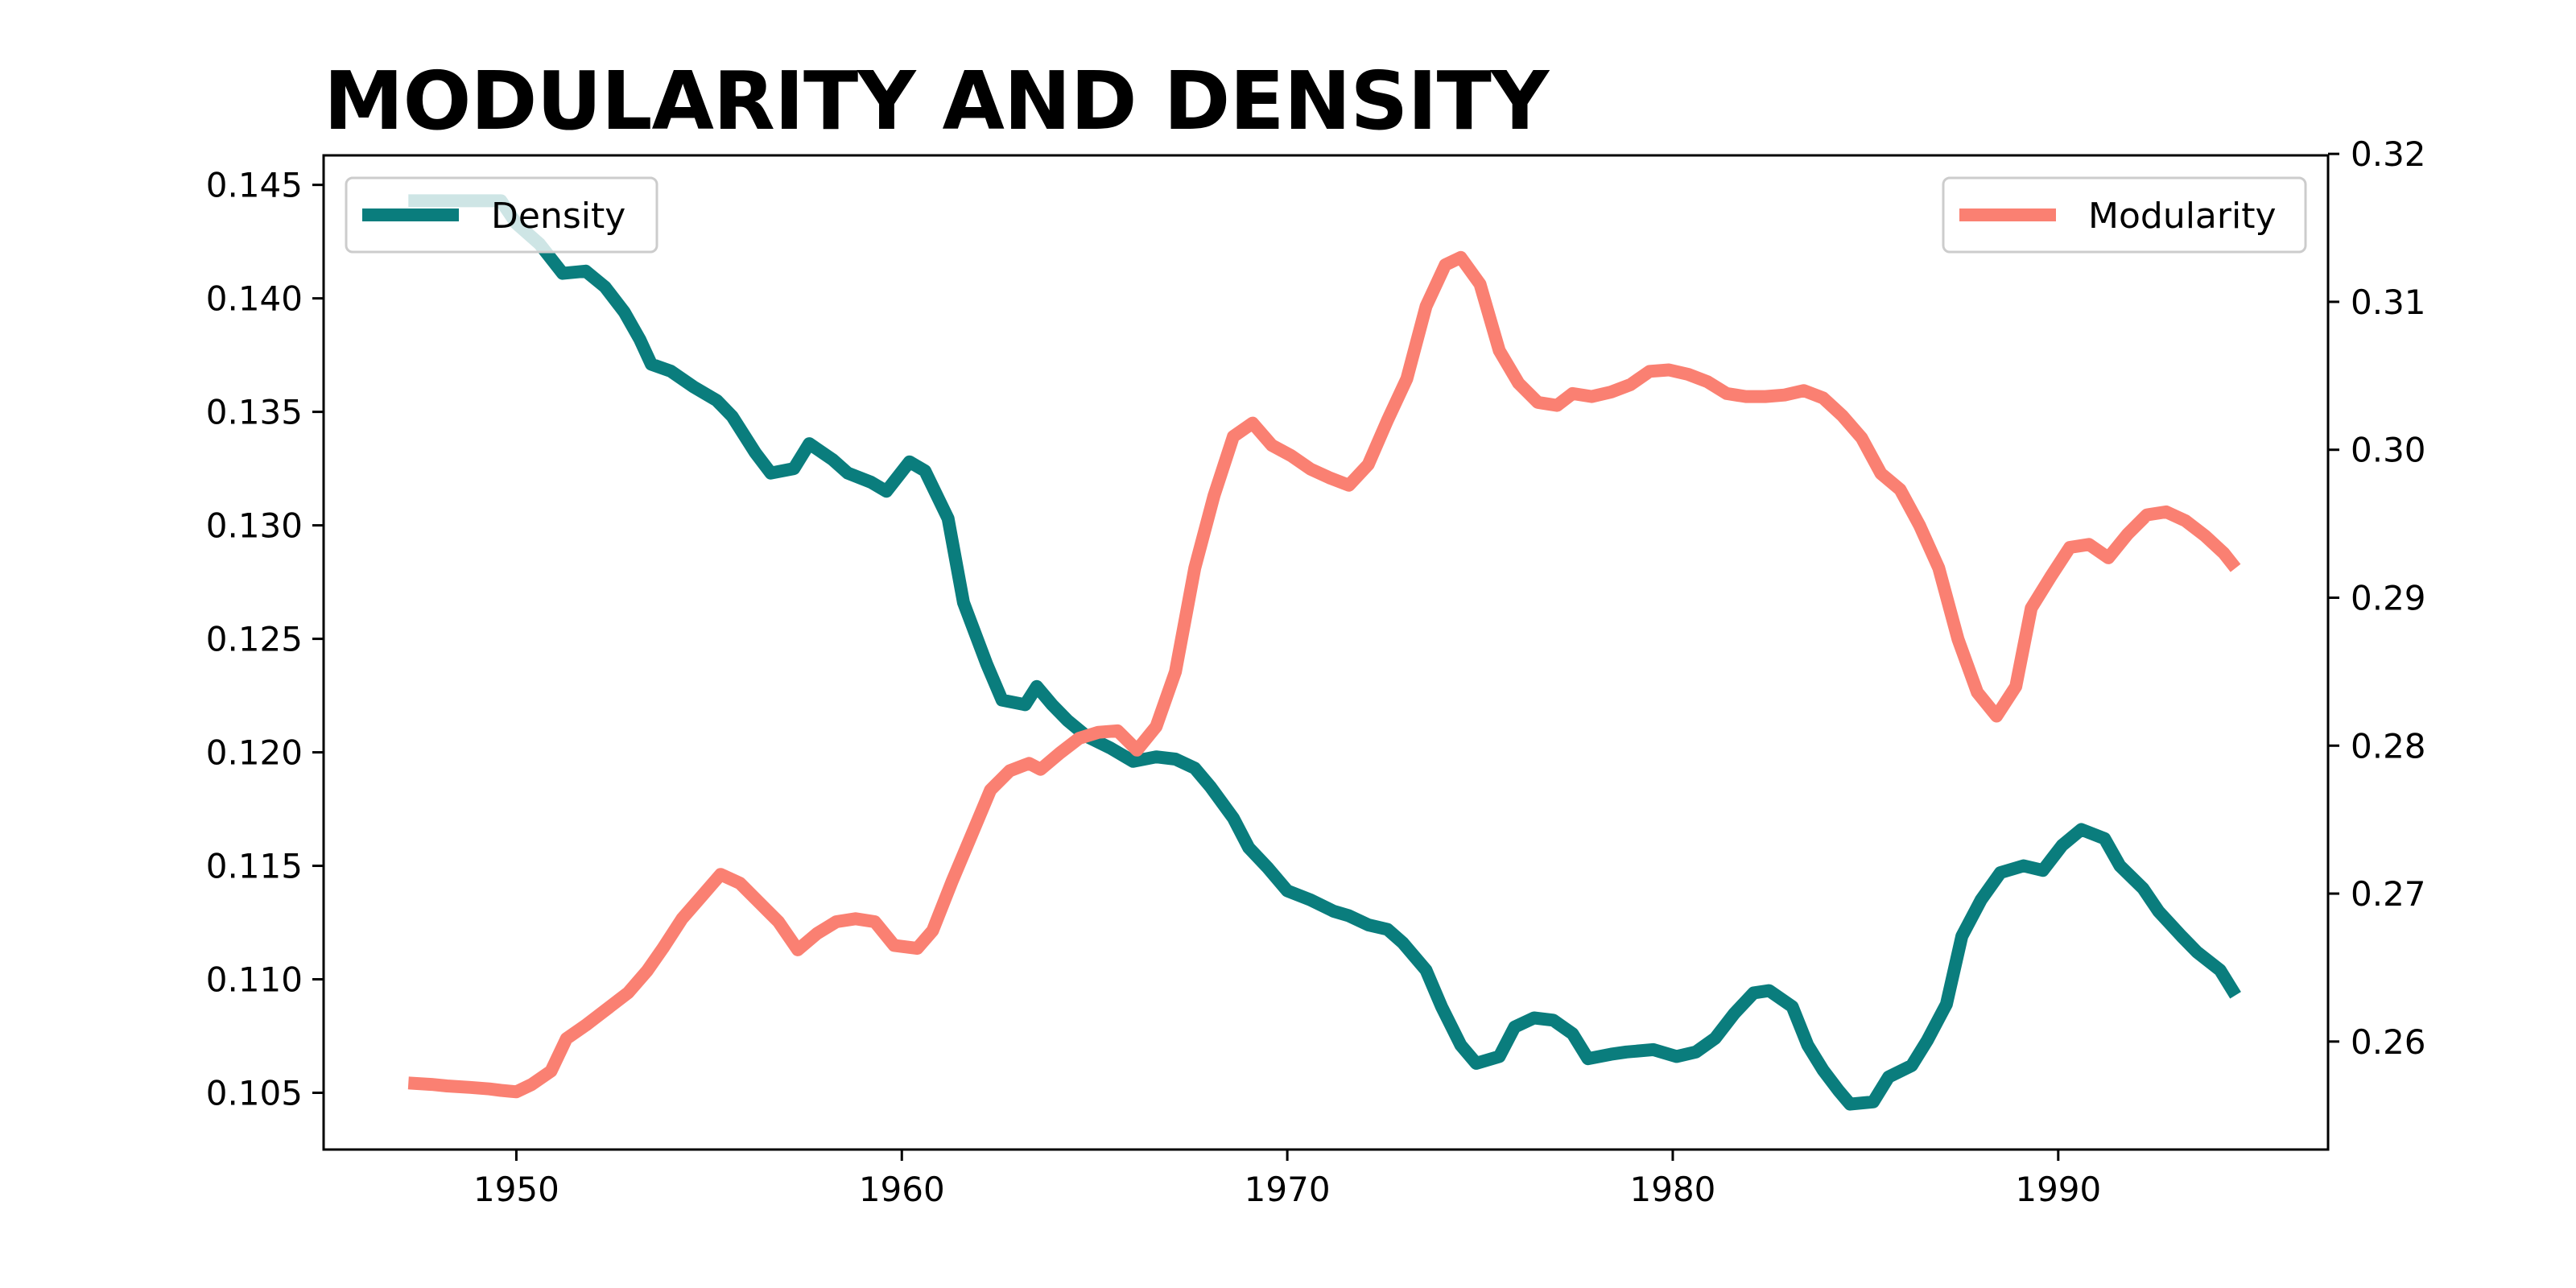  I want to click on y-left-tick-label: 0.125, so click(254, 639).